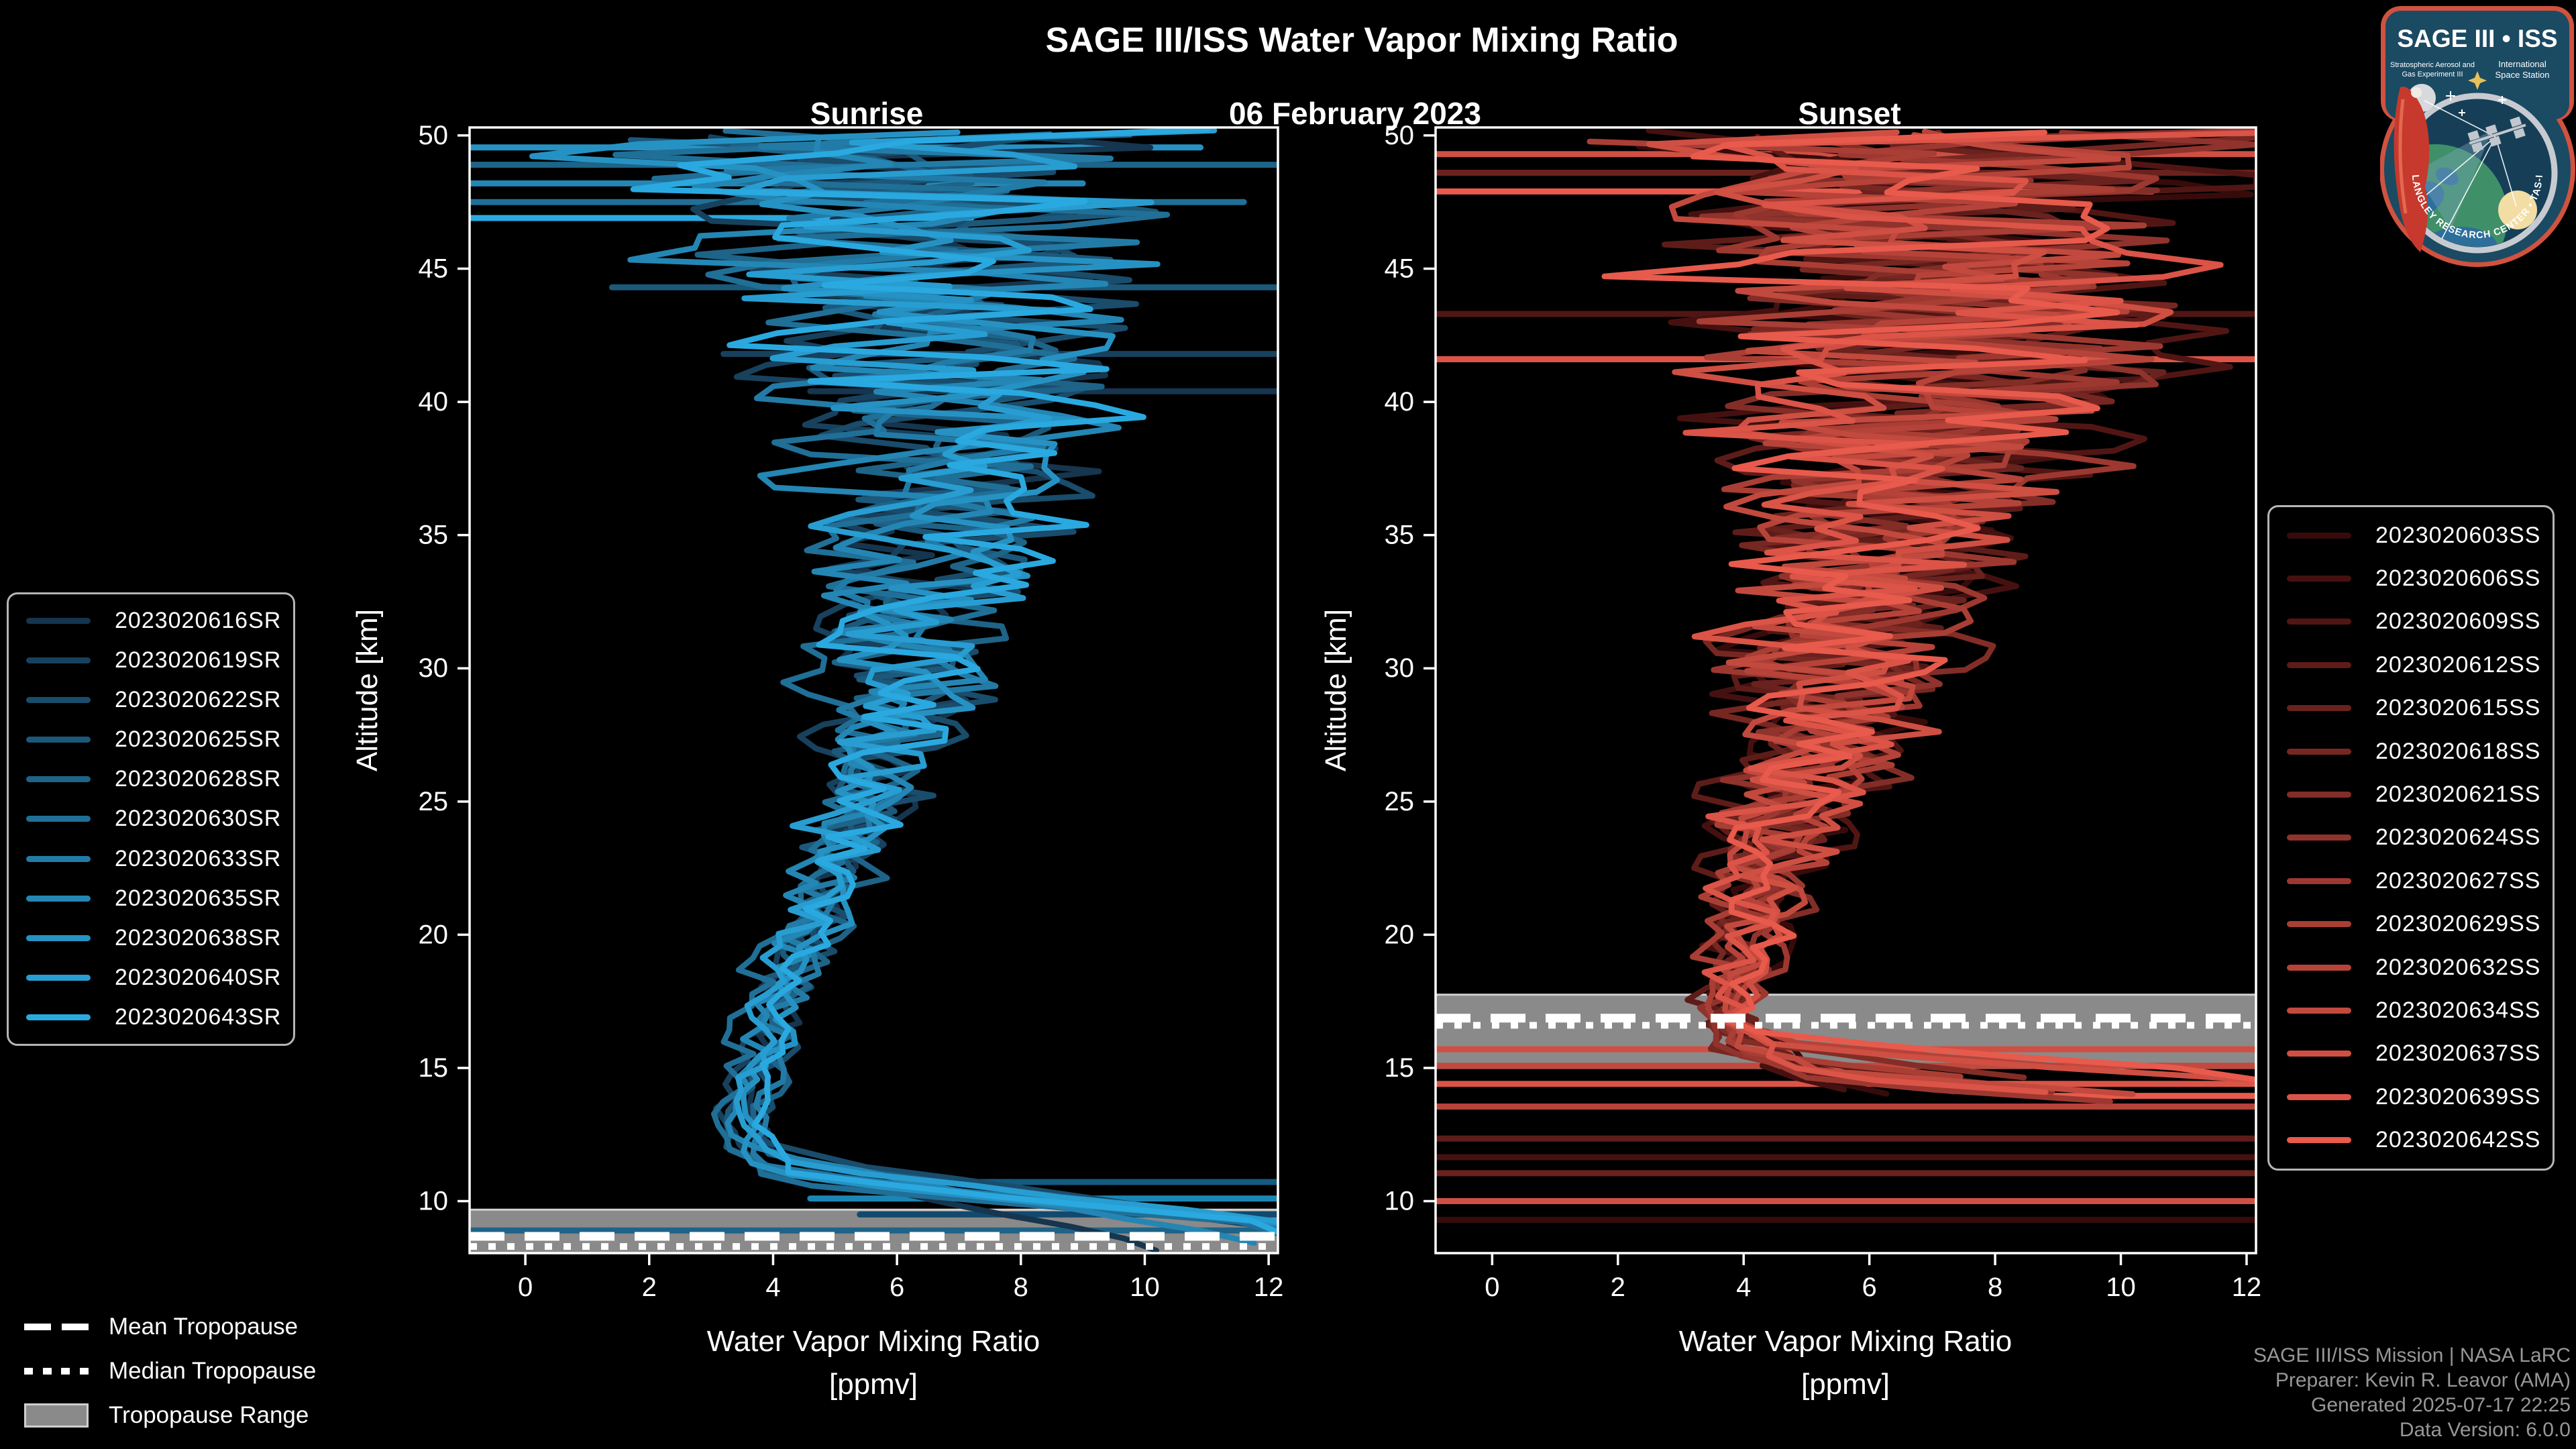  I want to click on legend-item-2023020635SR: 2023020635SR, so click(151, 898).